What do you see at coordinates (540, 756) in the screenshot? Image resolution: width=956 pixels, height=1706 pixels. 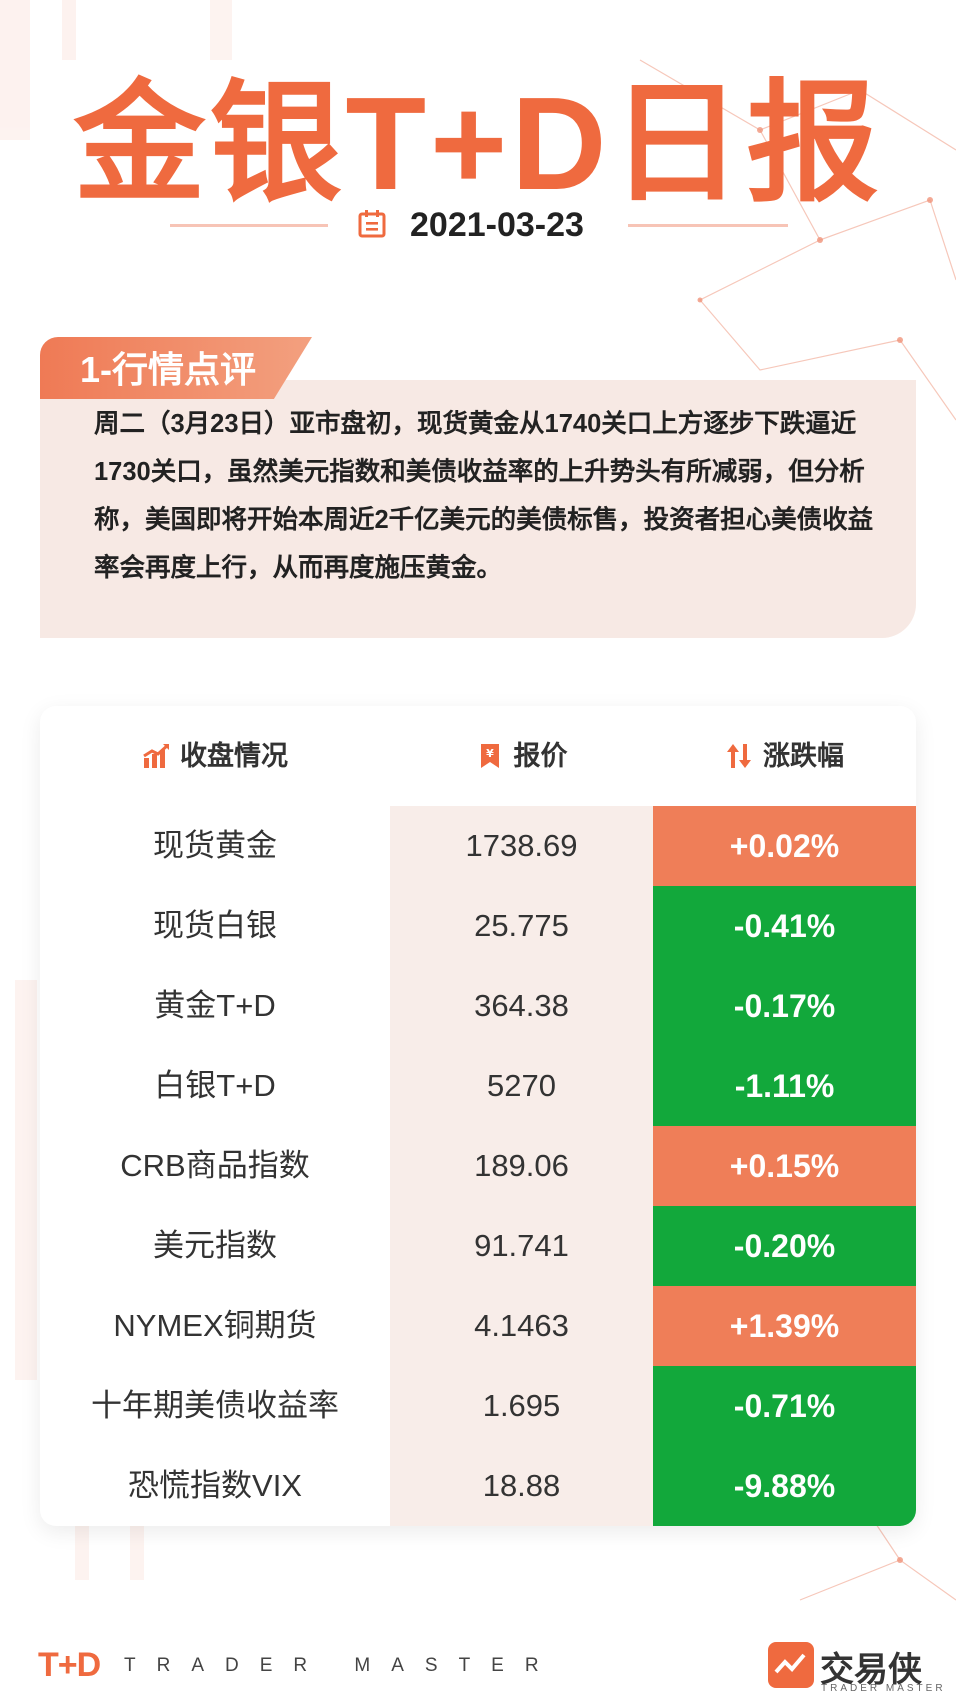 I see `header-price-label: 报价` at bounding box center [540, 756].